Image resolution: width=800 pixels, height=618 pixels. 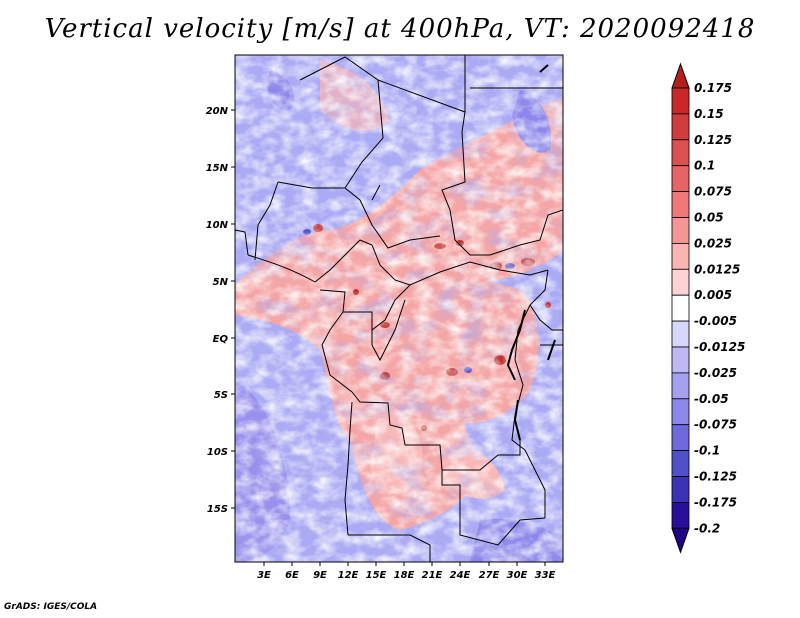 I want to click on lon-label: 30E, so click(x=517, y=575).